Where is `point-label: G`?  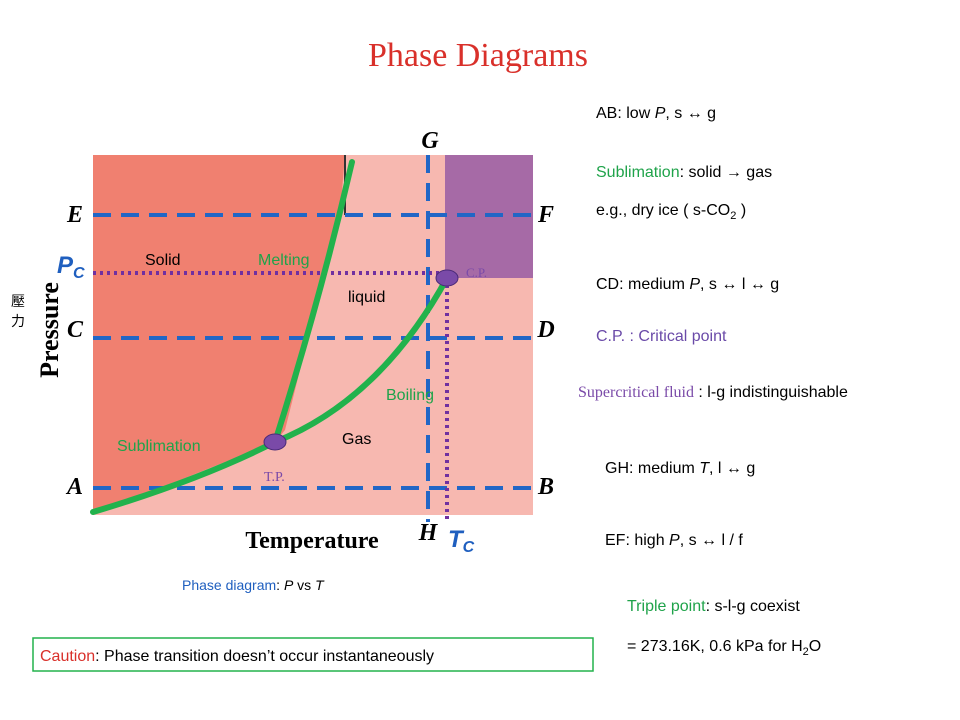 point-label: G is located at coordinates (430, 141).